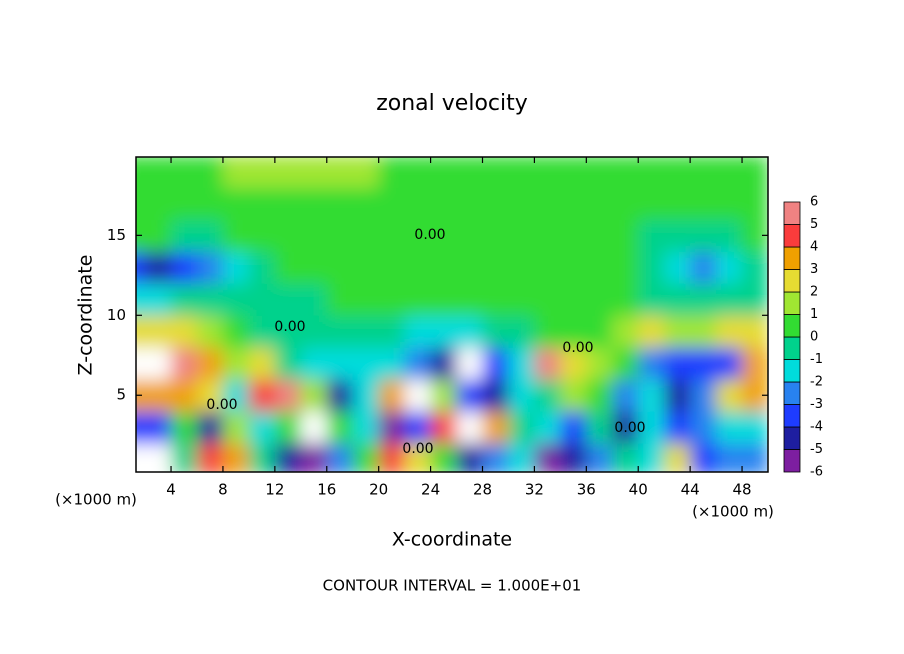  Describe the element at coordinates (814, 269) in the screenshot. I see `colorbar-label: 3` at that location.